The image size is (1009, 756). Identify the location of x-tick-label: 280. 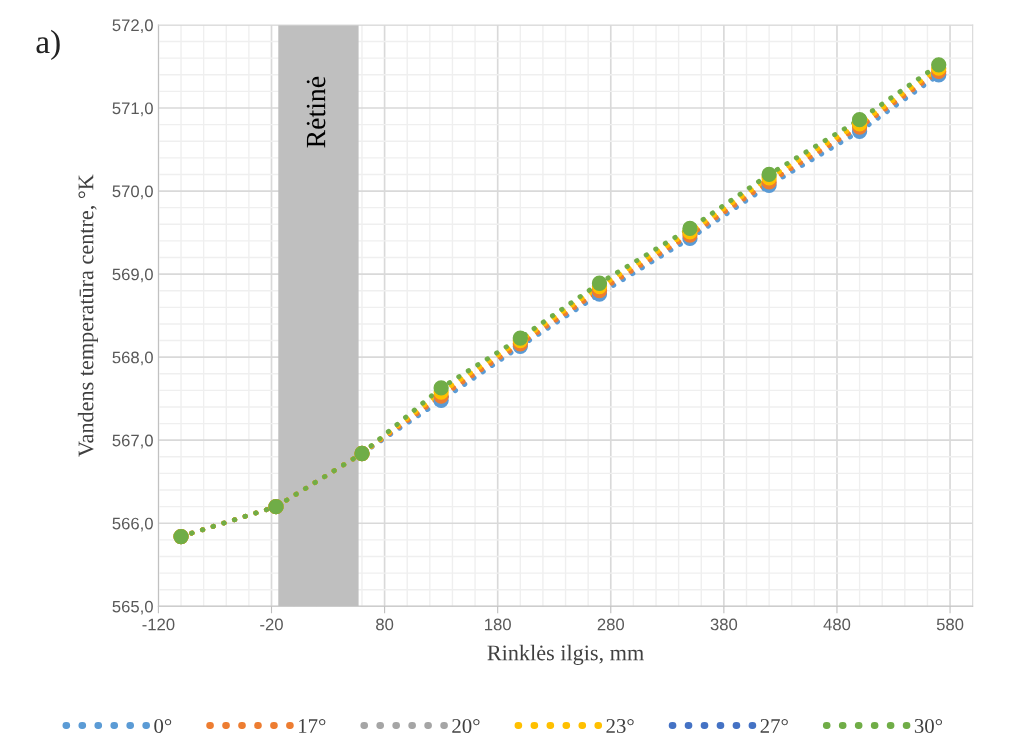
(611, 624).